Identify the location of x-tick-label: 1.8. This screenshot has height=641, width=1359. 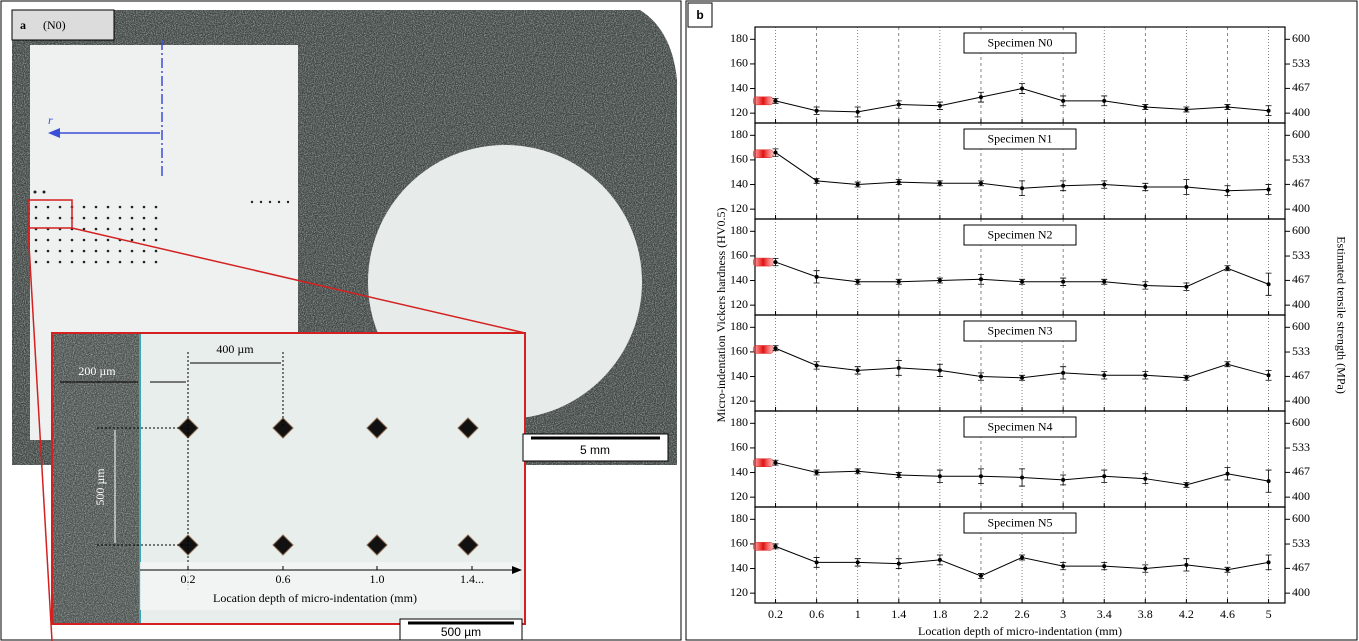
(939, 614).